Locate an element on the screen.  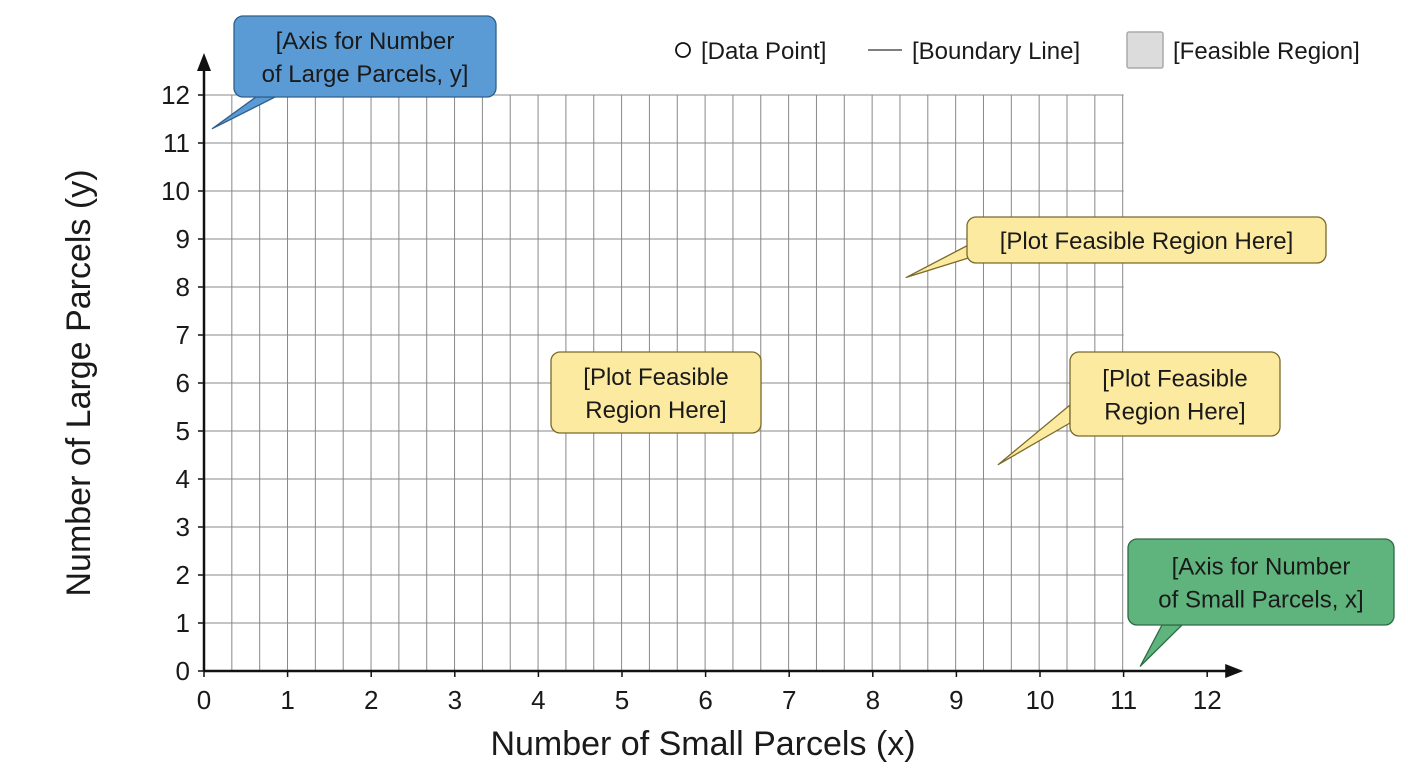
callout-text-line: [Plot Feasible Region Here] is located at coordinates (1146, 241).